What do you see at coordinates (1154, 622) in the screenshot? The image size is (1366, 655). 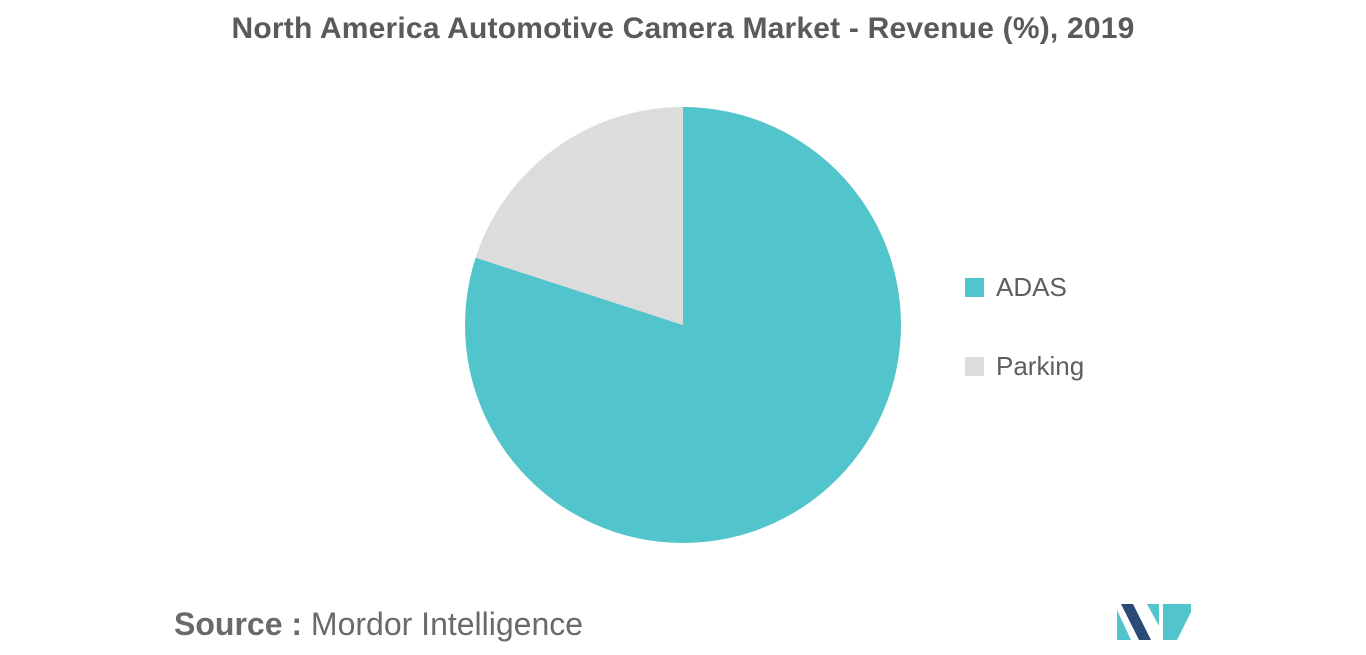 I see `mordor-intelligence-logo-icon` at bounding box center [1154, 622].